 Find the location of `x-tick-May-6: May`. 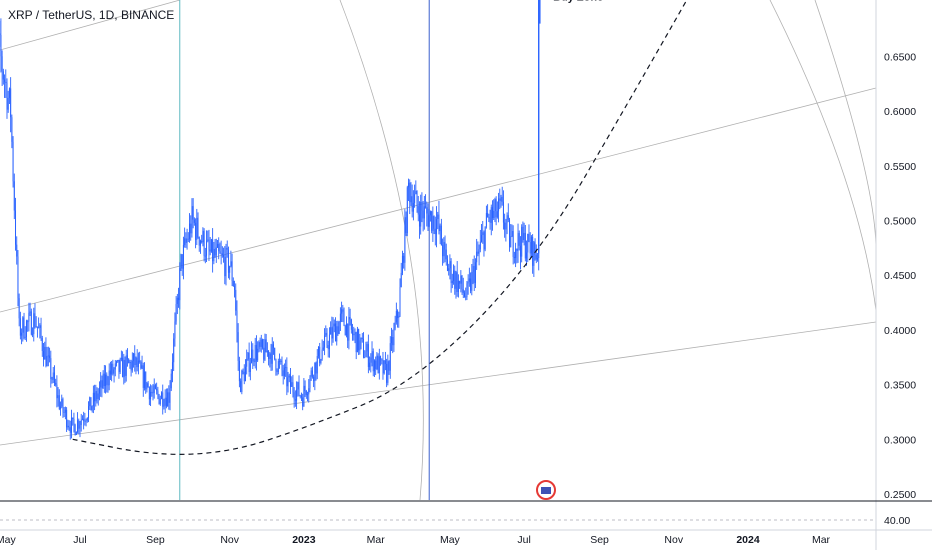

x-tick-May-6: May is located at coordinates (450, 540).